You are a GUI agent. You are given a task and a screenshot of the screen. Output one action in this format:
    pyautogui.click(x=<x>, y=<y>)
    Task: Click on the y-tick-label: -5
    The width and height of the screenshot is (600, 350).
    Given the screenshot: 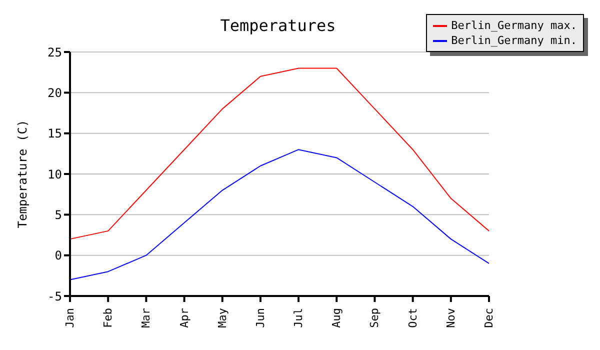 What is the action you would take?
    pyautogui.click(x=55, y=296)
    